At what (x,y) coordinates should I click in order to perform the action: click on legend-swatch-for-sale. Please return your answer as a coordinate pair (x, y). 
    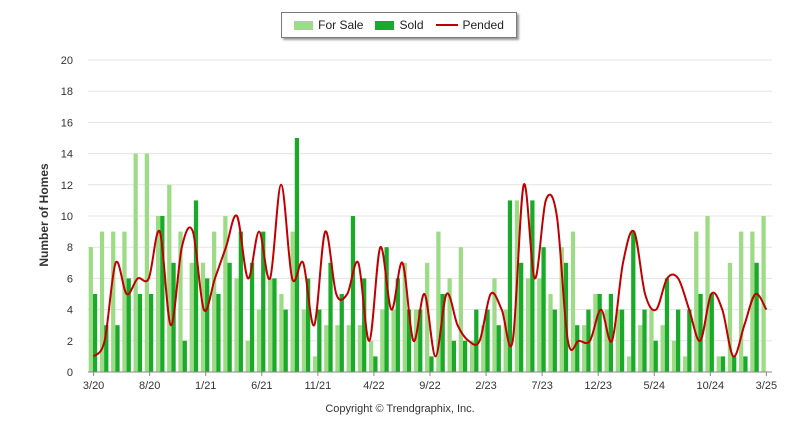
    Looking at the image, I should click on (304, 25).